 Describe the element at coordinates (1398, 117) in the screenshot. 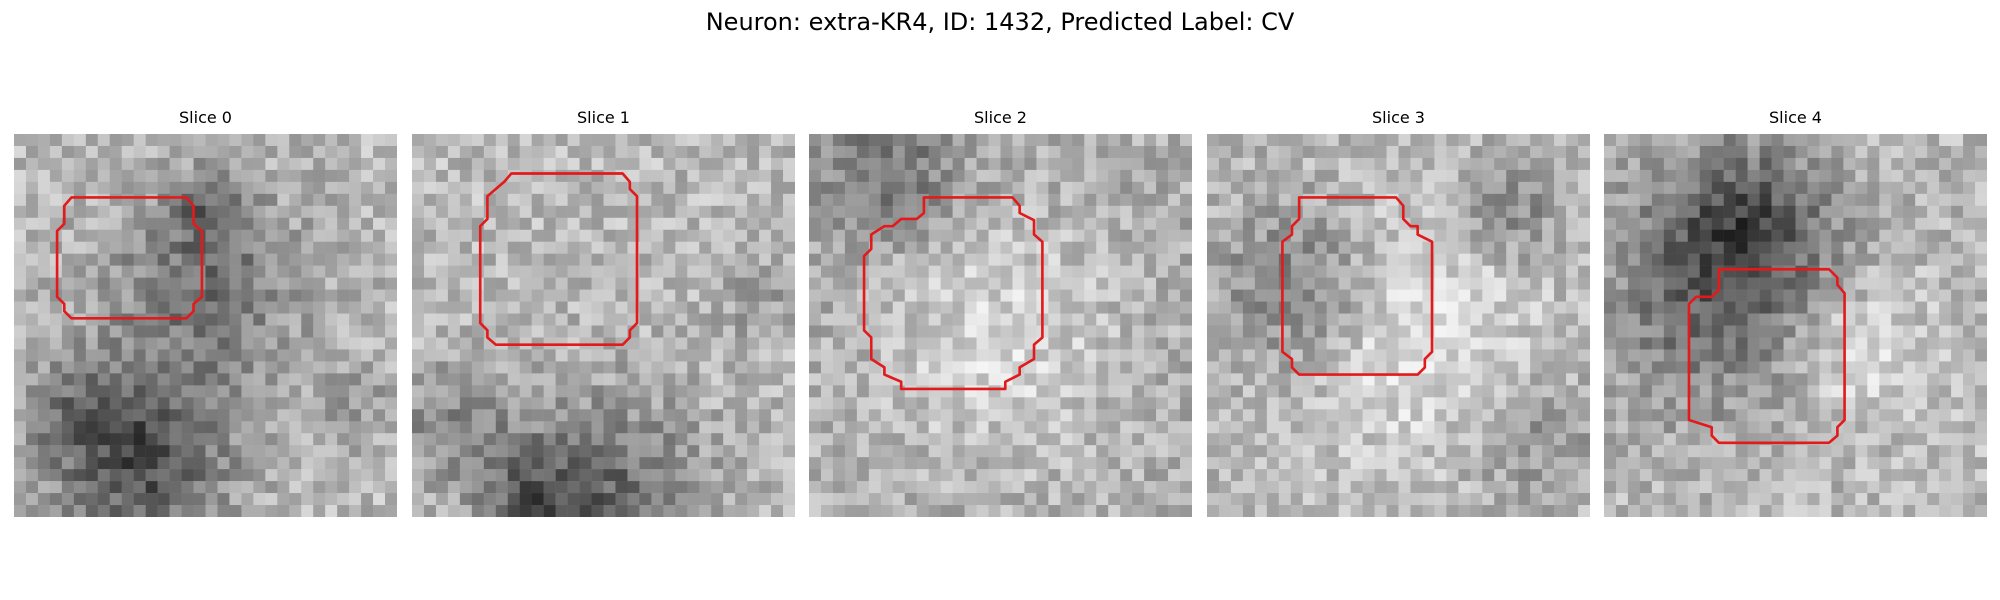

I see `panel-title-slice-3: Slice 3` at that location.